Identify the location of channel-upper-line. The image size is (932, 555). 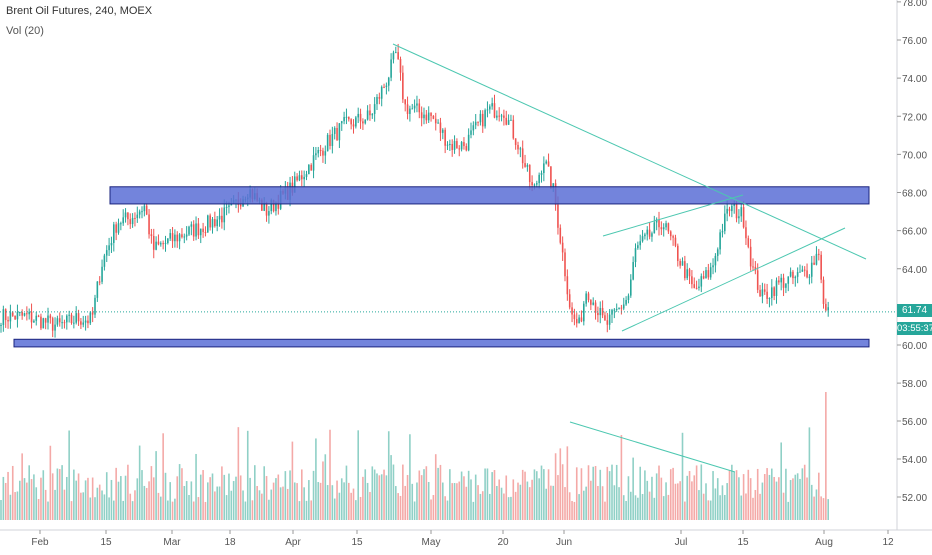
(673, 215).